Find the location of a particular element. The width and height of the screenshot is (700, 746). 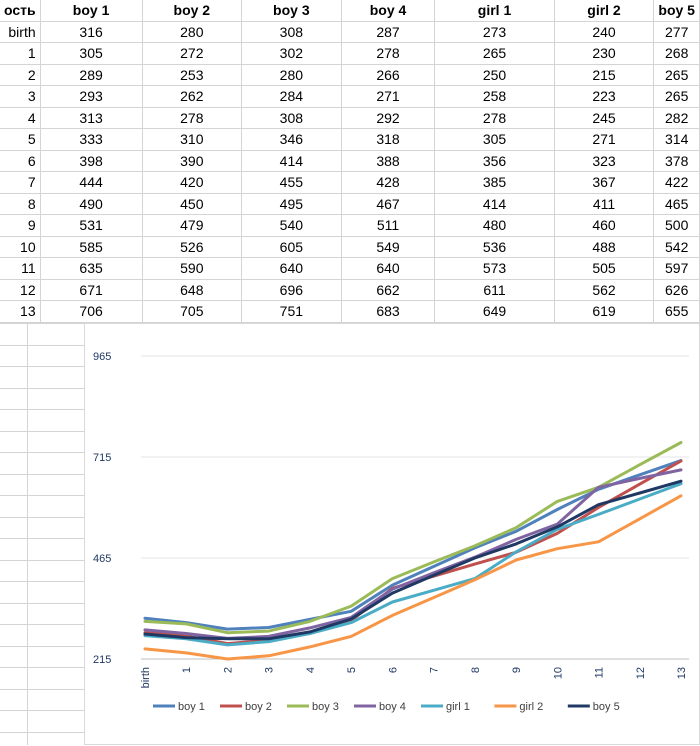

table-cell: 289 is located at coordinates (91, 75).